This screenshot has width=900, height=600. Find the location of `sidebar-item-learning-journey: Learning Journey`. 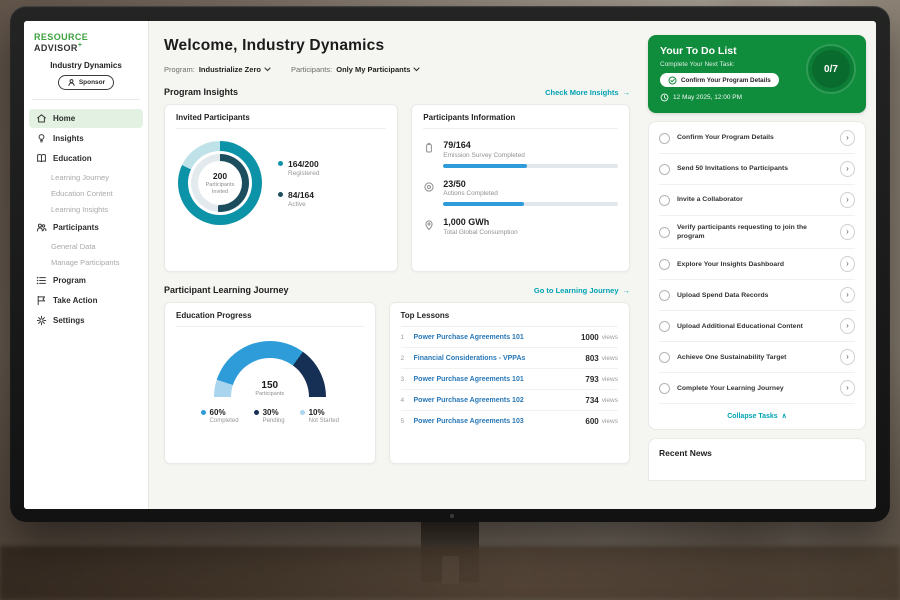

sidebar-item-learning-journey: Learning Journey is located at coordinates (80, 177).